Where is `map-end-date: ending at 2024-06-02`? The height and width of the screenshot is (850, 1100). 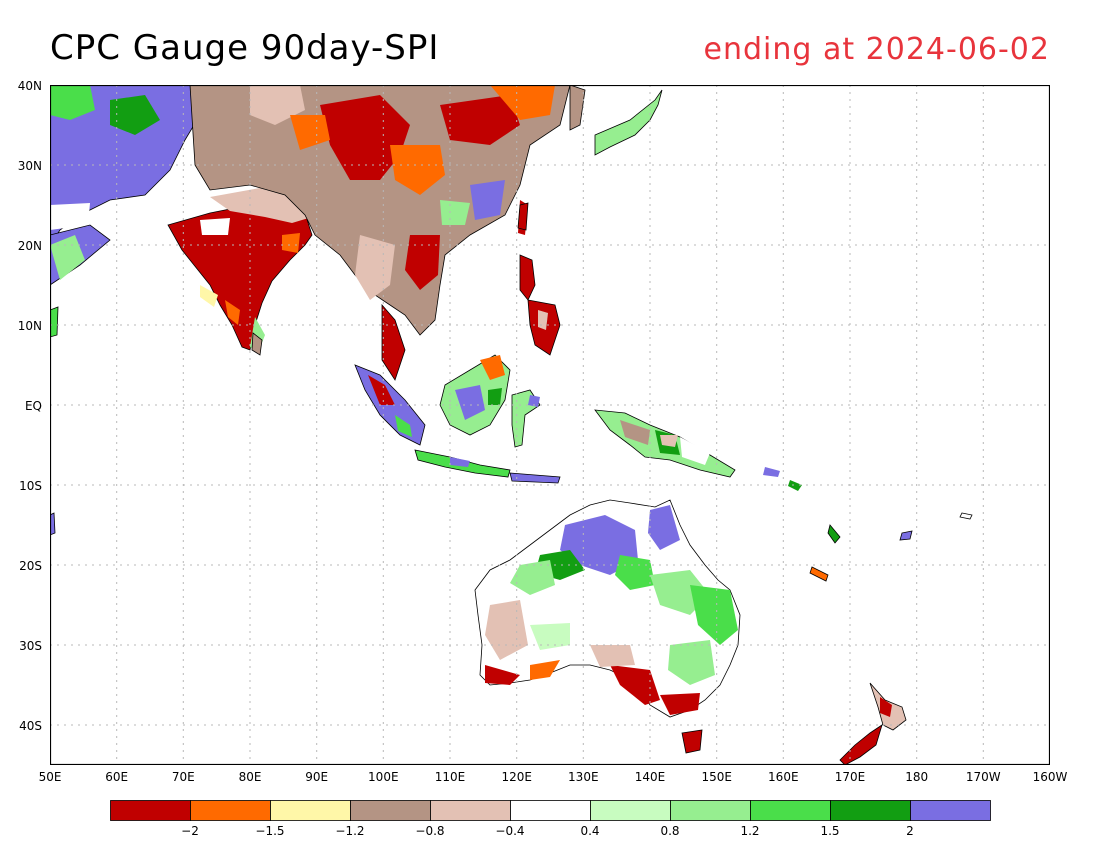
map-end-date: ending at 2024-06-02 is located at coordinates (876, 49).